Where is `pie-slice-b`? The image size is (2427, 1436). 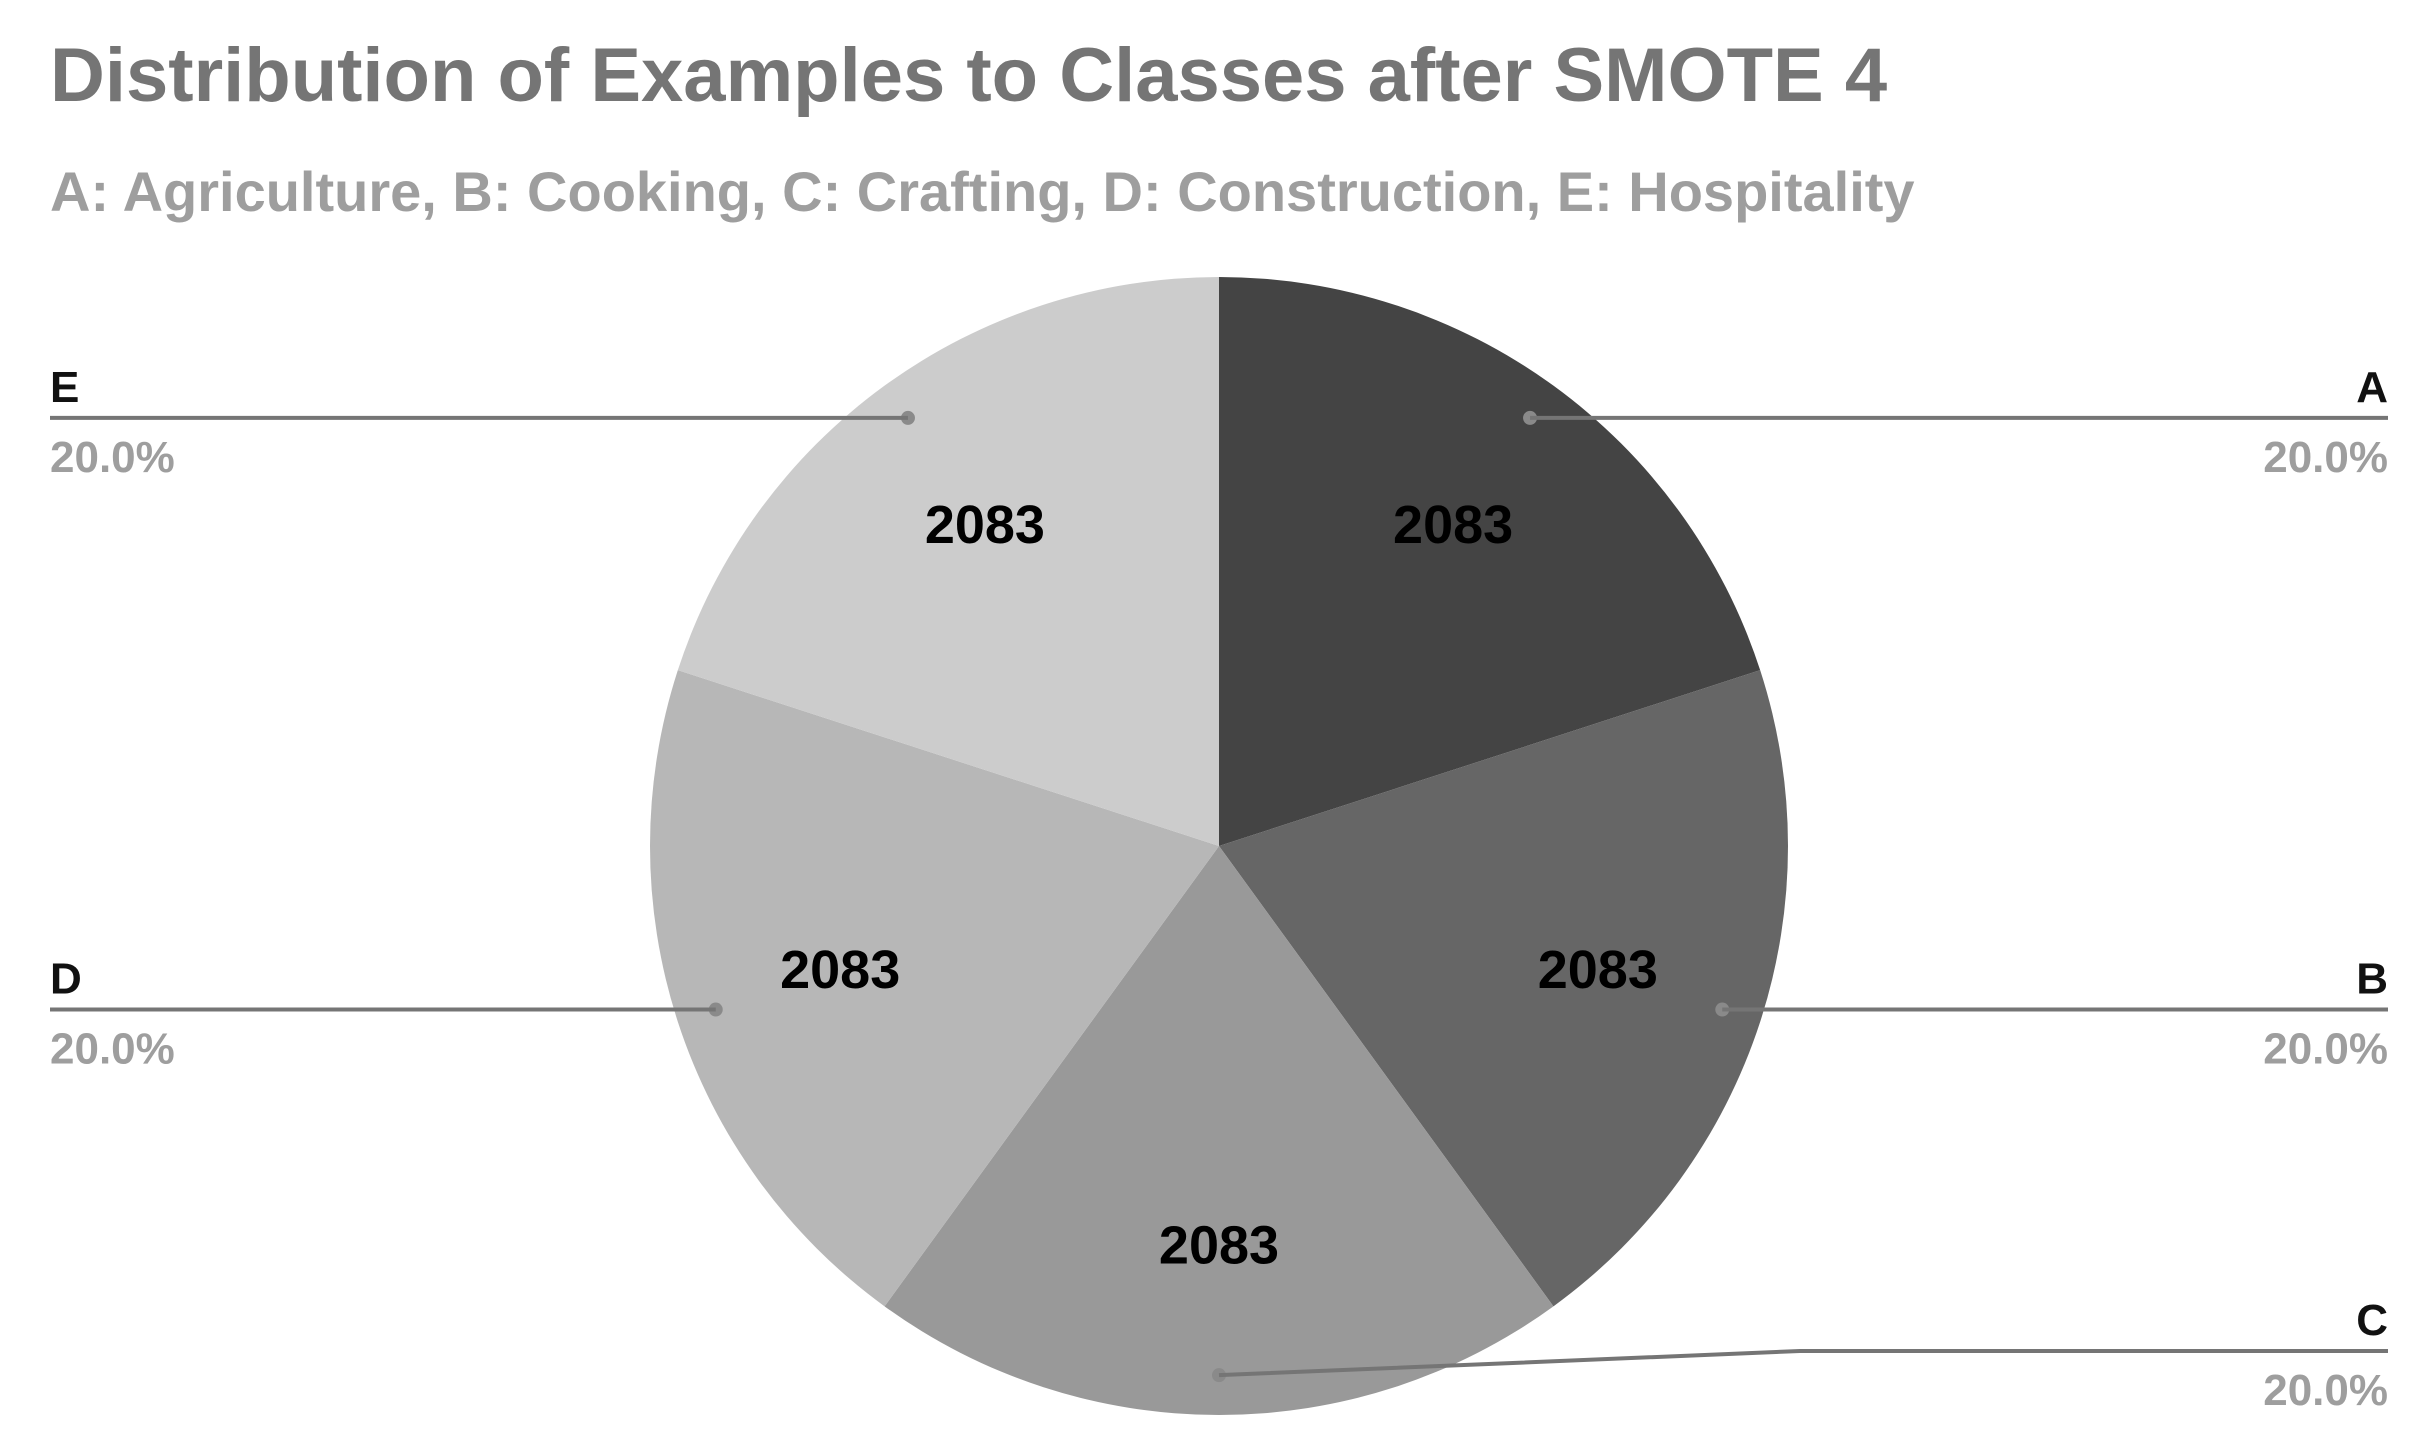 pie-slice-b is located at coordinates (1503, 988).